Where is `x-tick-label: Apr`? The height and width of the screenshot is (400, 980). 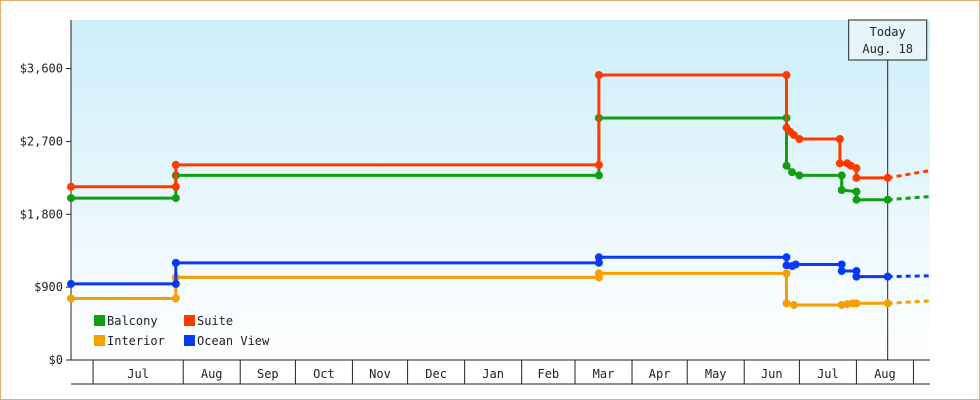
x-tick-label: Apr is located at coordinates (660, 374).